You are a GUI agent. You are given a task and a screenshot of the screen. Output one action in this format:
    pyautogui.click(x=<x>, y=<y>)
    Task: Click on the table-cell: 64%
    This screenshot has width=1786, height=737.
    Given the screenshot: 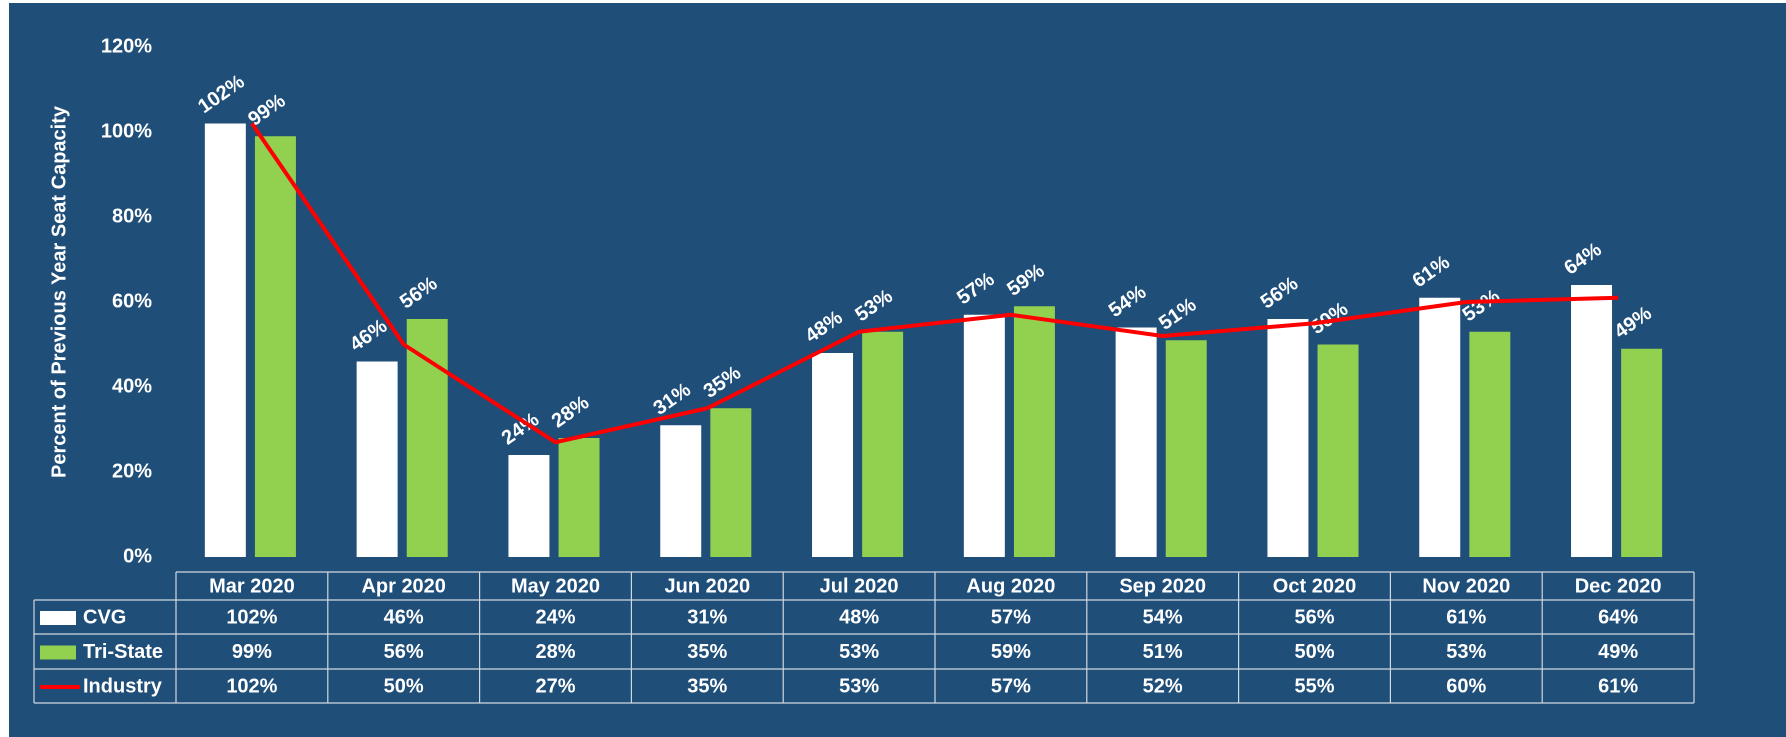 What is the action you would take?
    pyautogui.click(x=1618, y=617)
    